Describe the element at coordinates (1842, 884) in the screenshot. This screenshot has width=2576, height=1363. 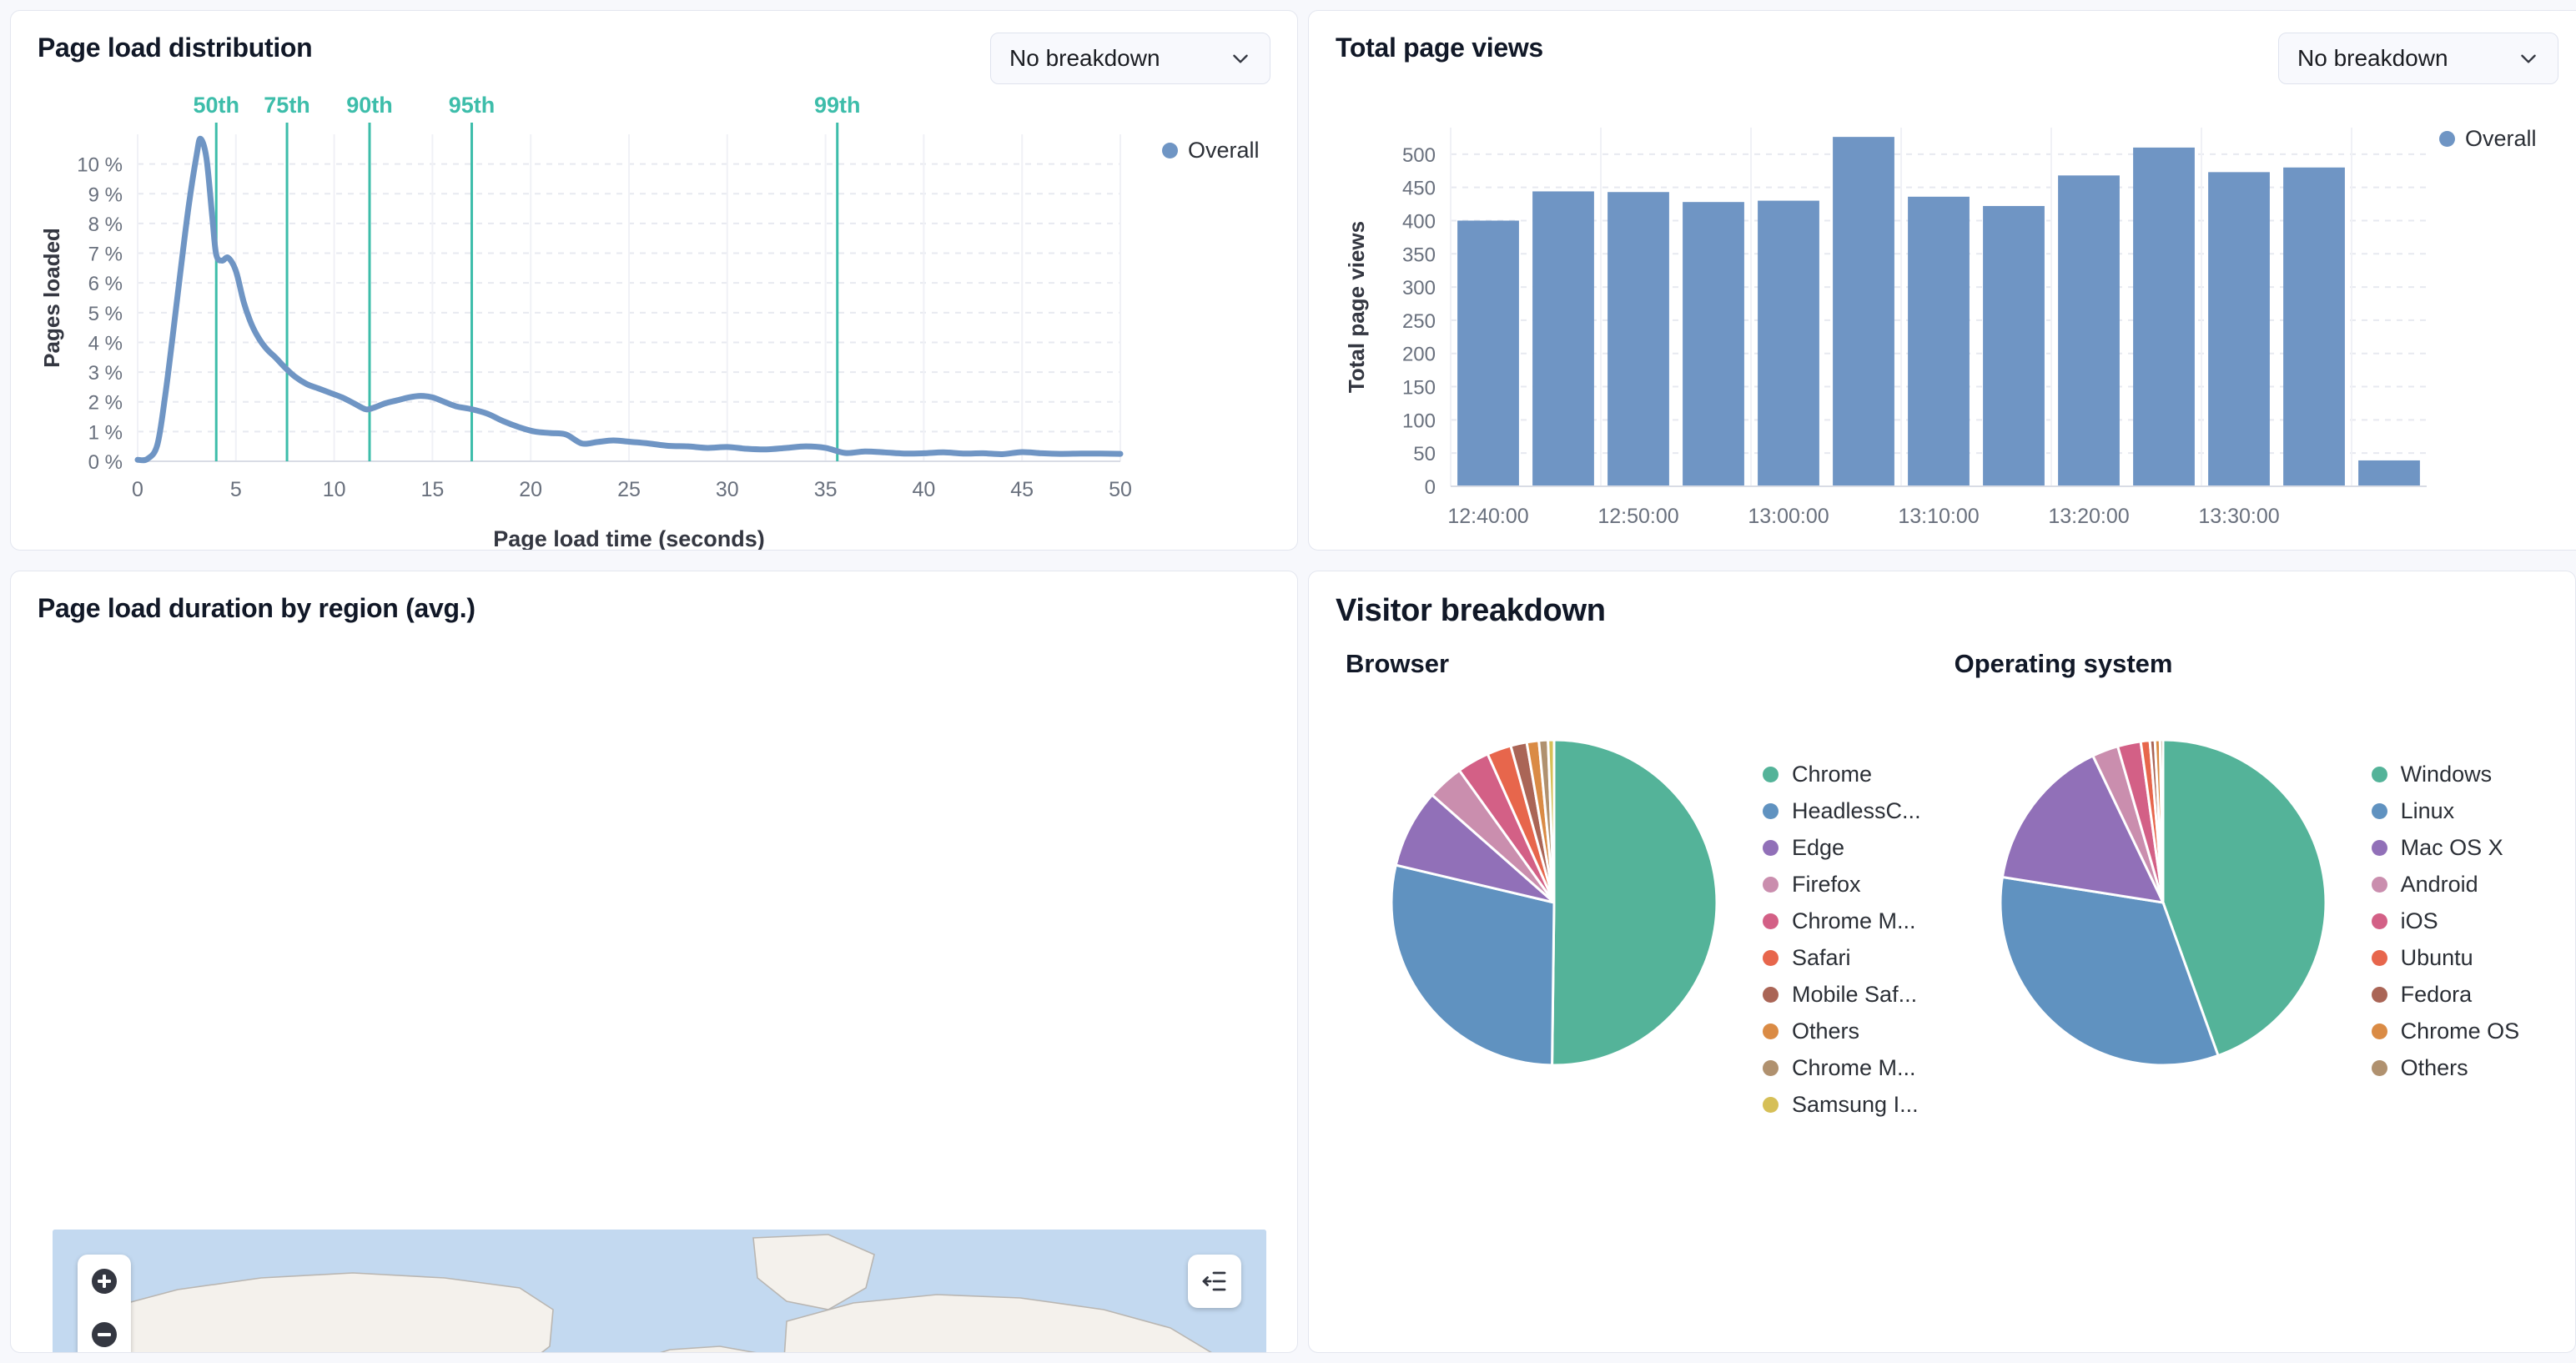
I see `legend-item: Firefox` at that location.